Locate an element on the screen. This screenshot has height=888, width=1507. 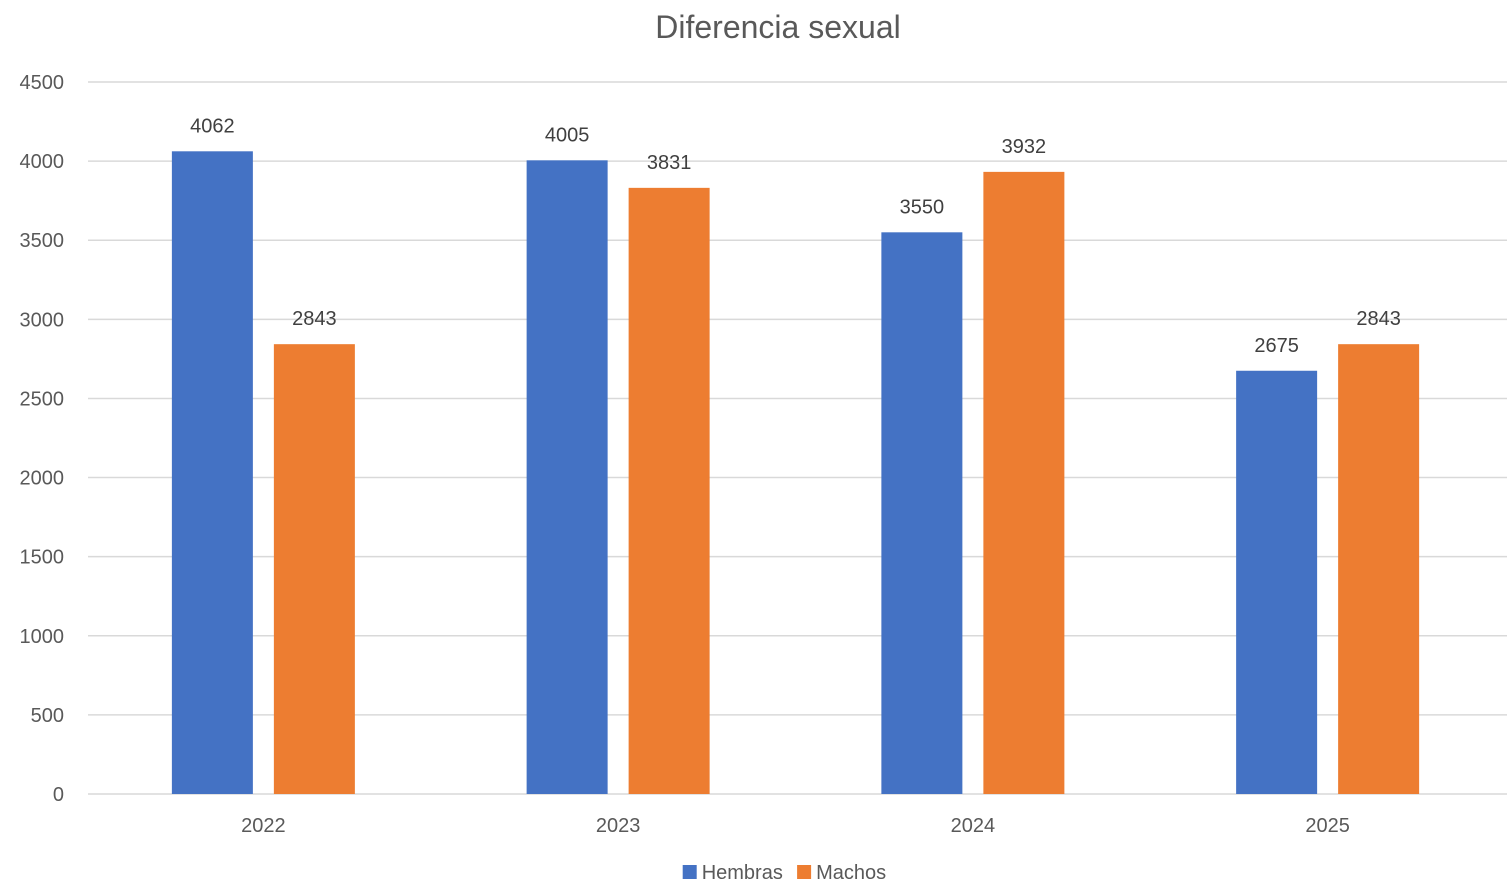
legend-label-hembras: Hembras is located at coordinates (742, 873).